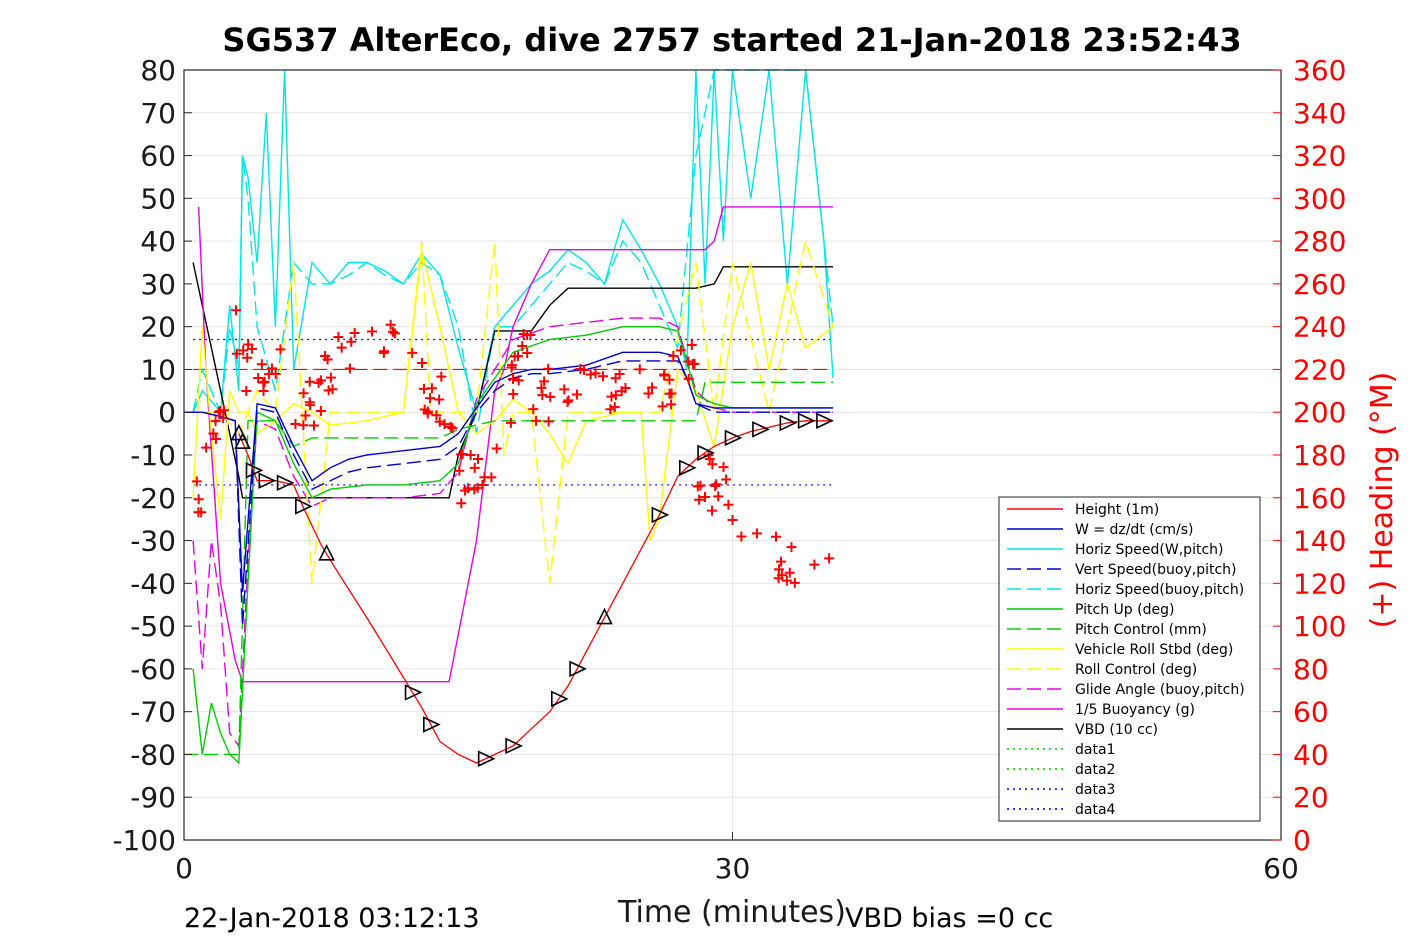  I want to click on legend-label: Horiz Speed(W,pitch), so click(1149, 550).